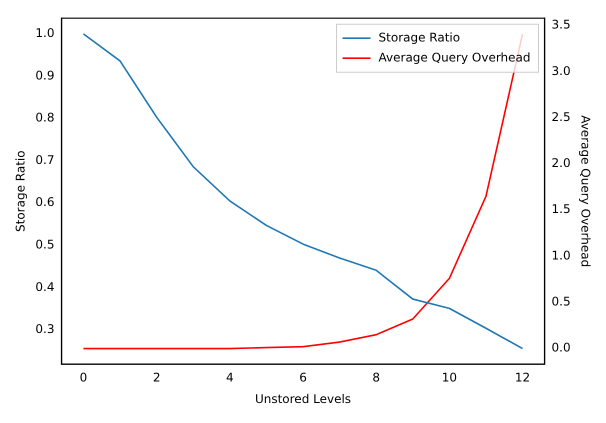  What do you see at coordinates (561, 347) in the screenshot?
I see `y2-tick-label: 0.0` at bounding box center [561, 347].